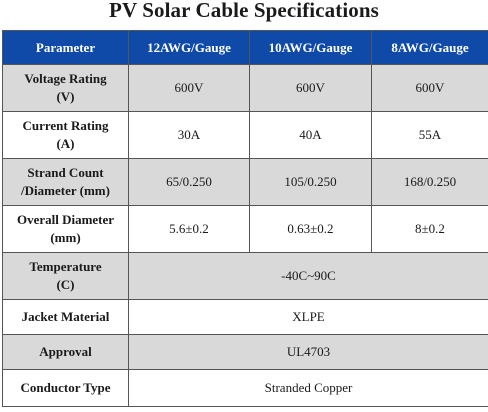 This screenshot has width=488, height=412. Describe the element at coordinates (311, 229) in the screenshot. I see `cell-value: 0.63±0.2` at that location.